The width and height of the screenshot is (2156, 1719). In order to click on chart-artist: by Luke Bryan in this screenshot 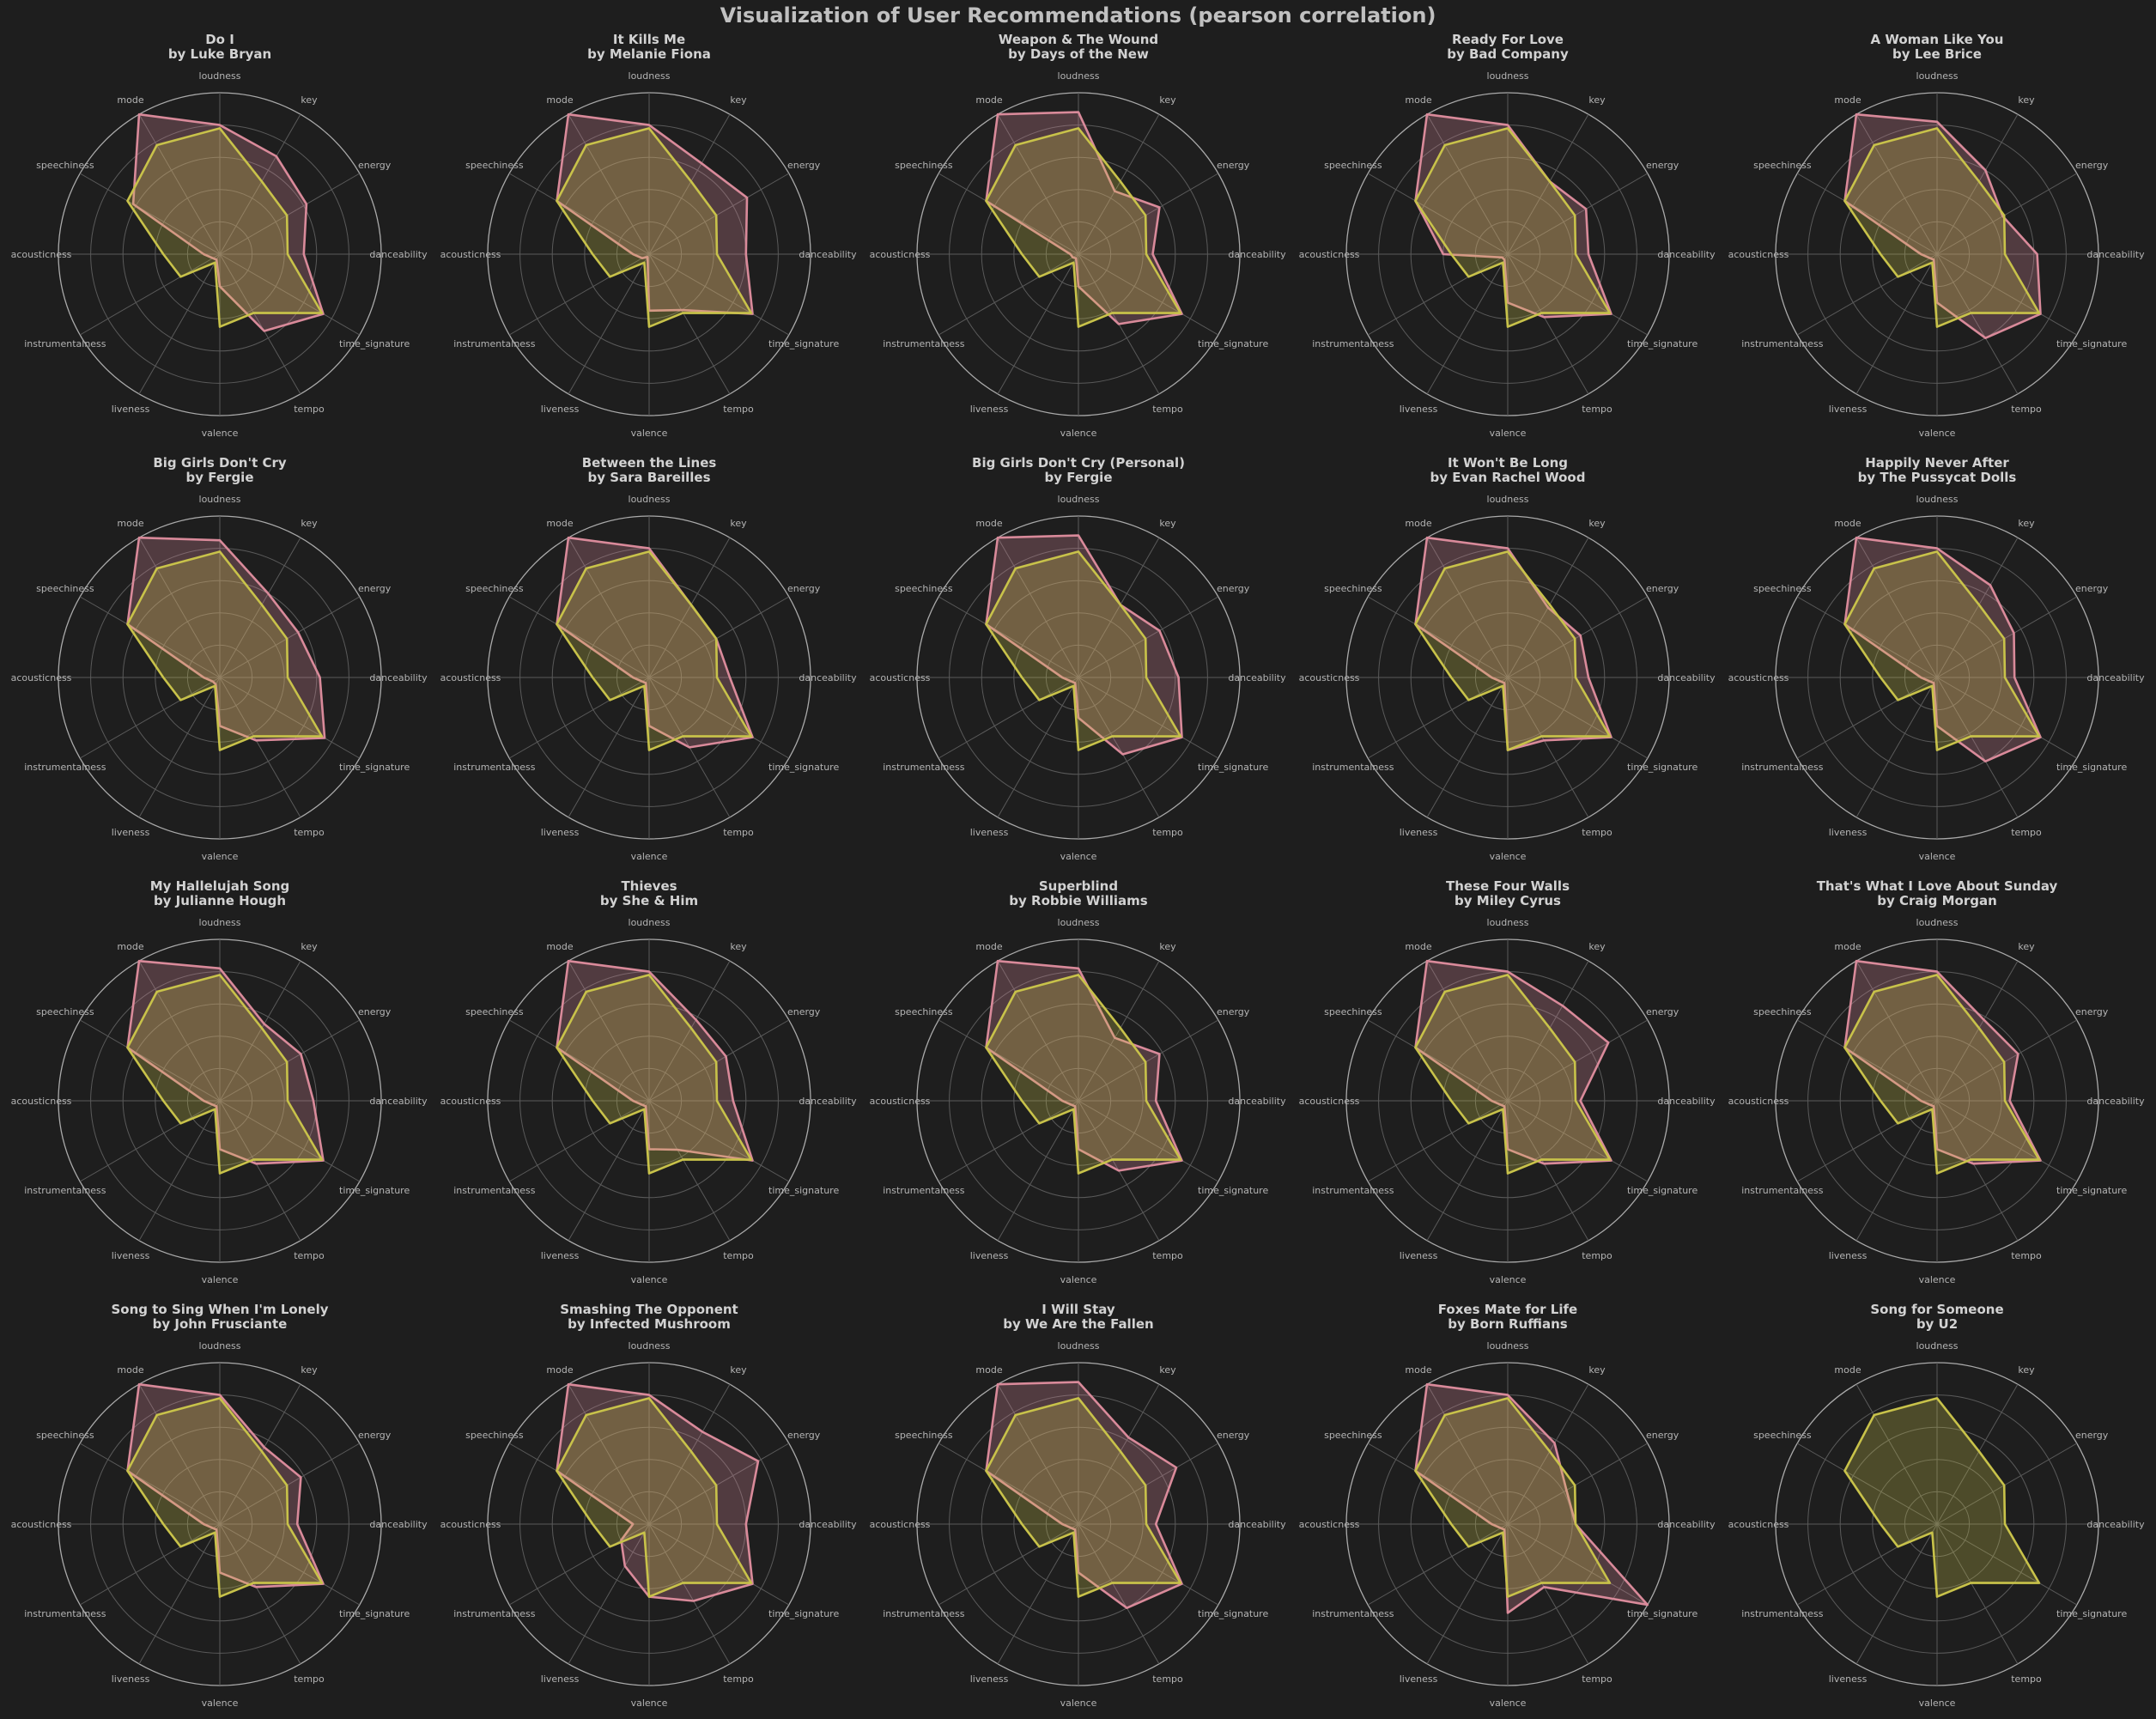, I will do `click(219, 54)`.